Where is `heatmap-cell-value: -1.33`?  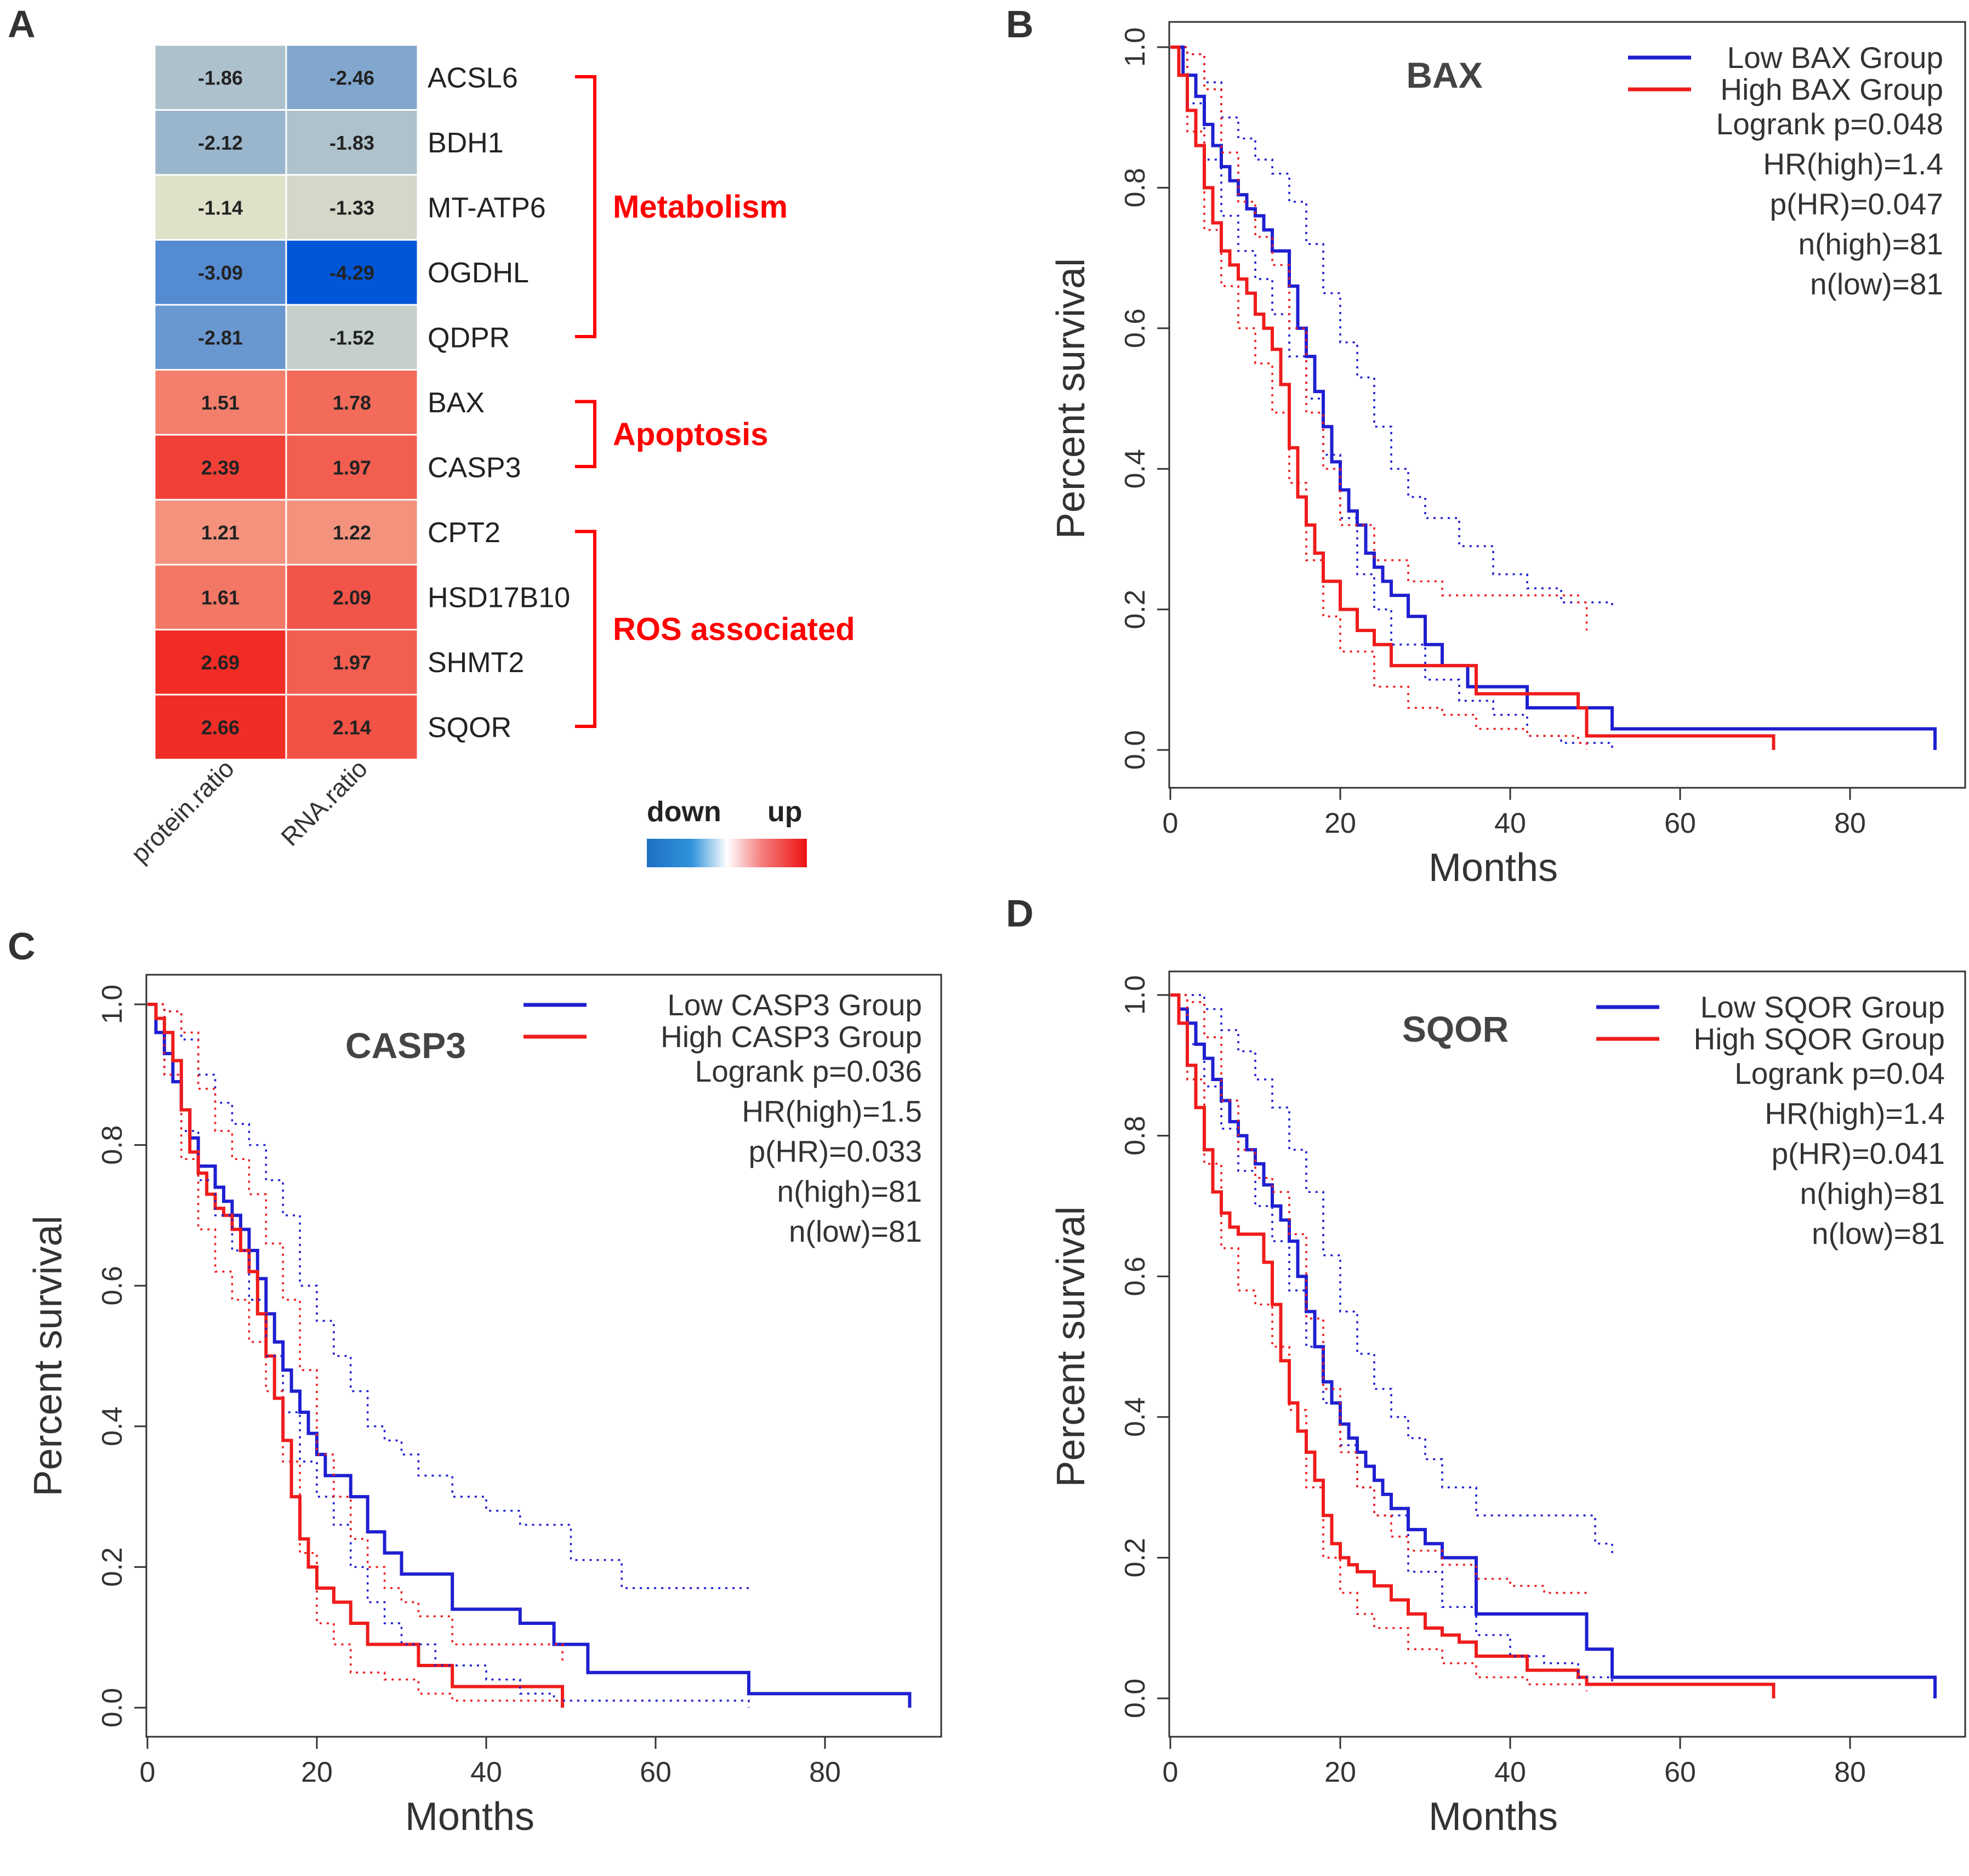 heatmap-cell-value: -1.33 is located at coordinates (352, 207).